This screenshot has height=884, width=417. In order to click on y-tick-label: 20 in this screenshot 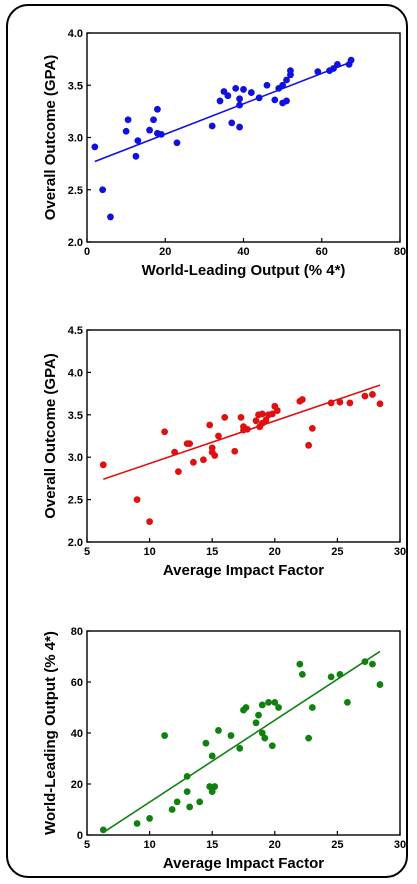, I will do `click(77, 785)`.